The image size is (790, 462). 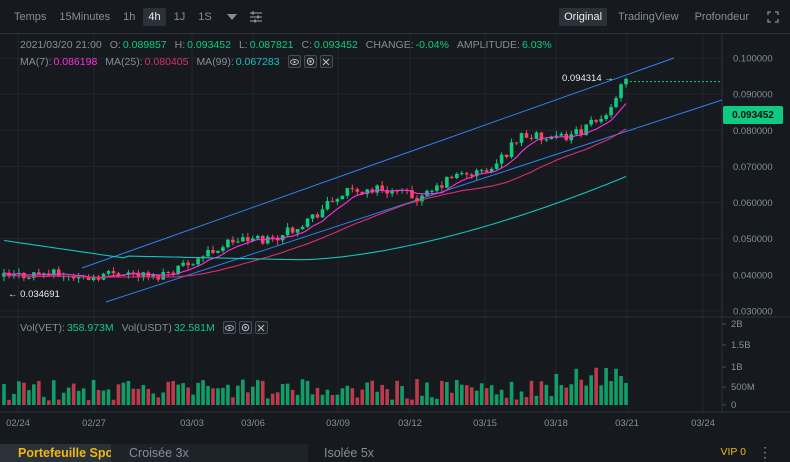 What do you see at coordinates (61, 45) in the screenshot?
I see `ohlc-date: 2021/03/20 21:00` at bounding box center [61, 45].